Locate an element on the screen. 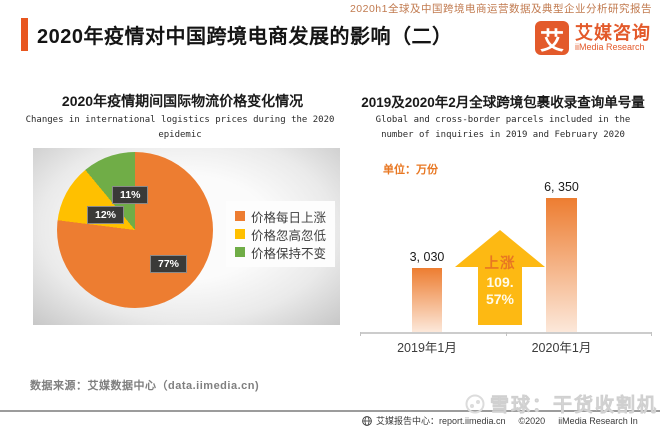  footer-company: iiMedia Research In is located at coordinates (598, 420).